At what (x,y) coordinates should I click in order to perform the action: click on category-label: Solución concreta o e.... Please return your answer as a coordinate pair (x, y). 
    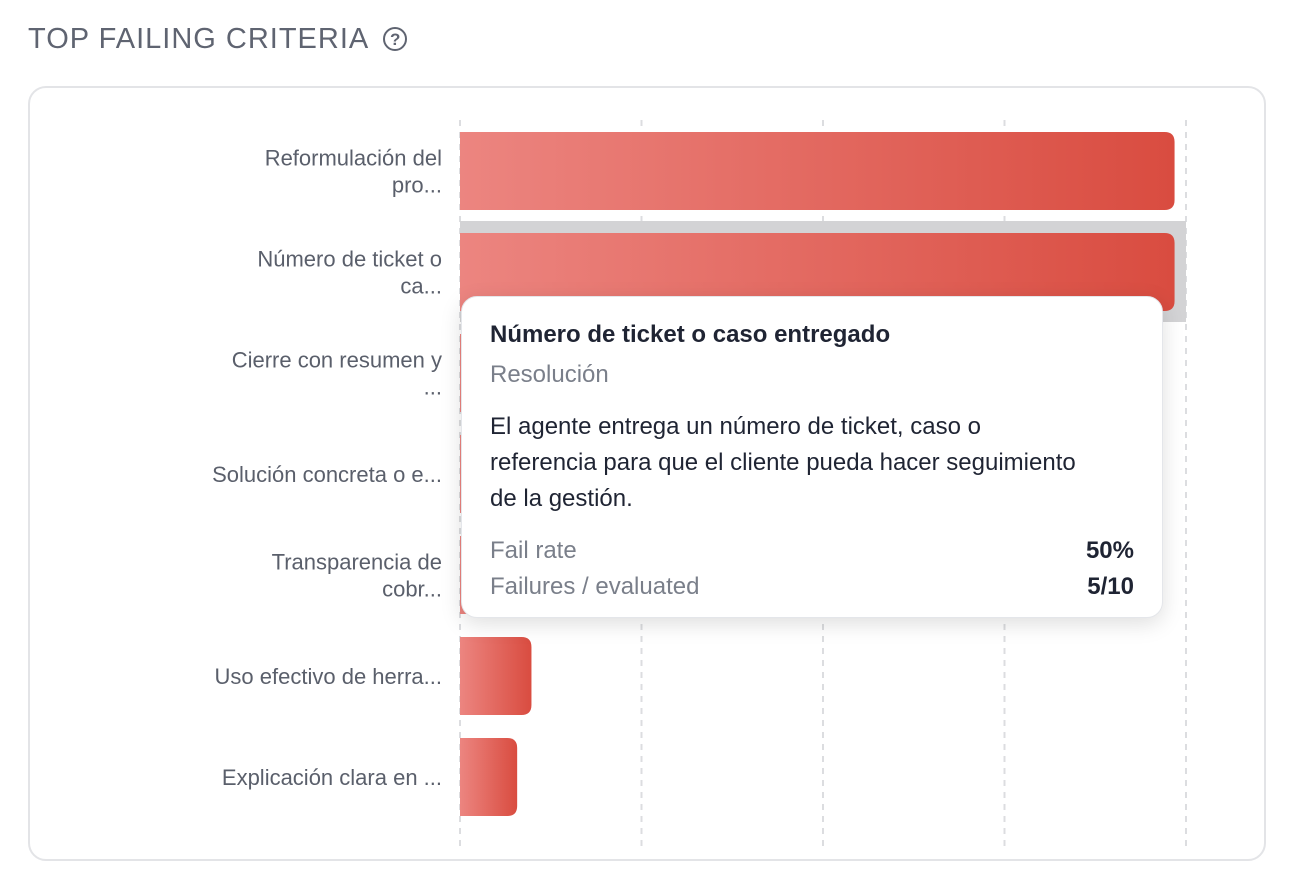
    Looking at the image, I should click on (327, 474).